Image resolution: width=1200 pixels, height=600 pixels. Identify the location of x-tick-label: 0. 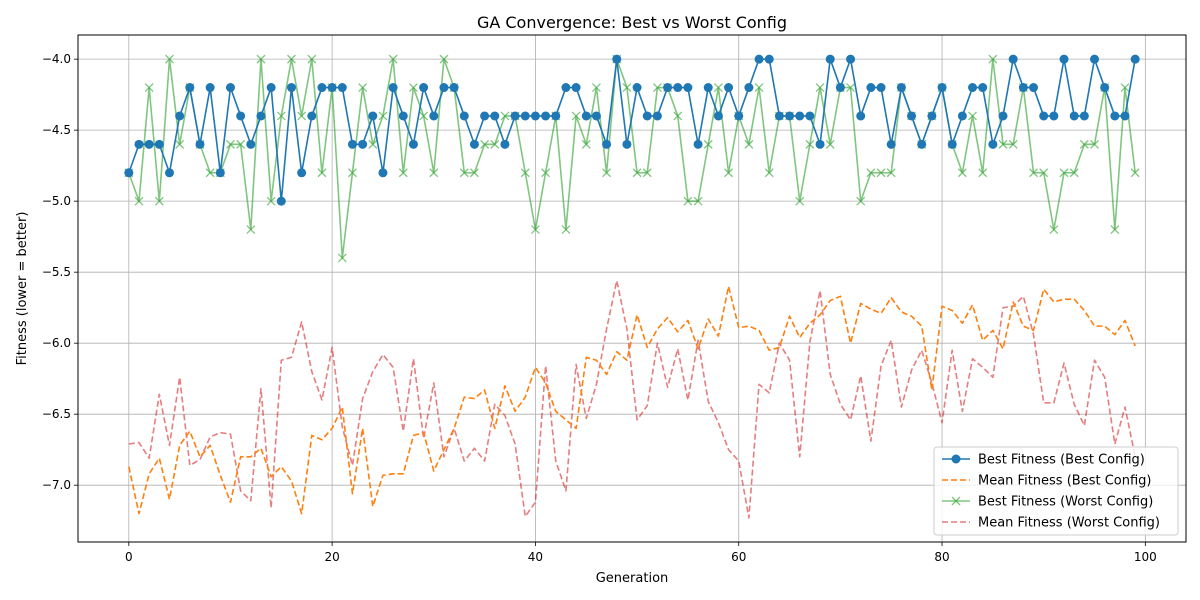
(129, 557).